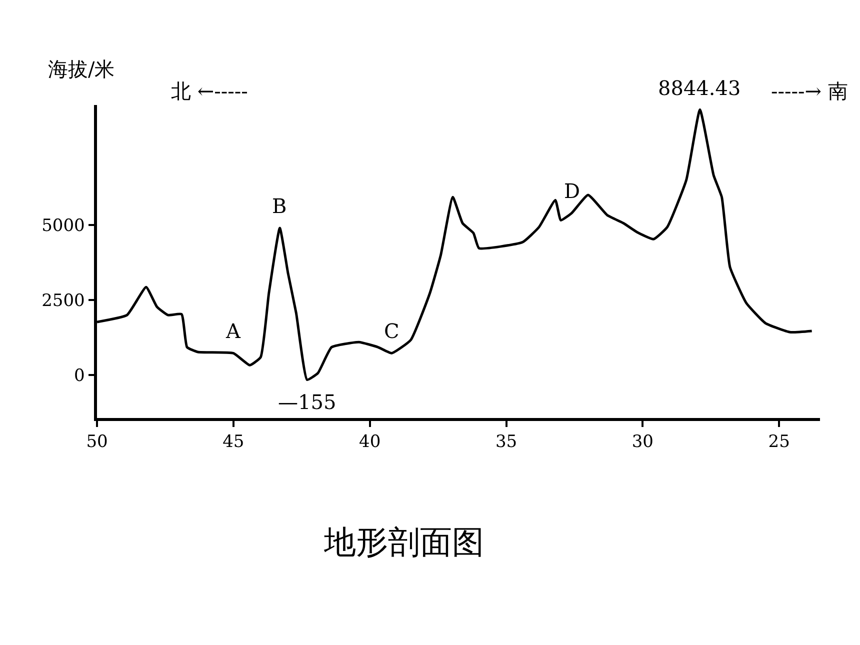 This screenshot has height=645, width=860. I want to click on text: 地形剖面图, so click(403, 542).